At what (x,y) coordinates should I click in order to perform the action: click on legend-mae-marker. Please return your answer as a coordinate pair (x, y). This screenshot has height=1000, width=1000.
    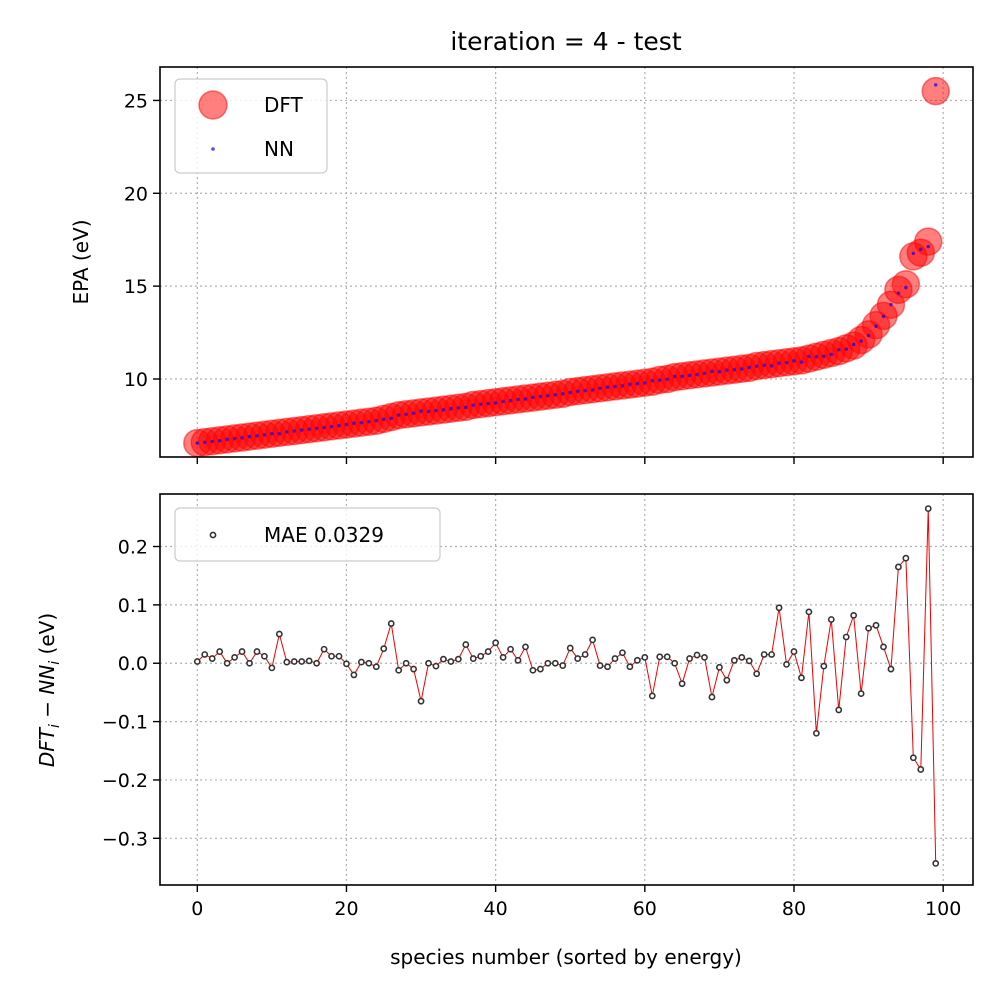
    Looking at the image, I should click on (213, 535).